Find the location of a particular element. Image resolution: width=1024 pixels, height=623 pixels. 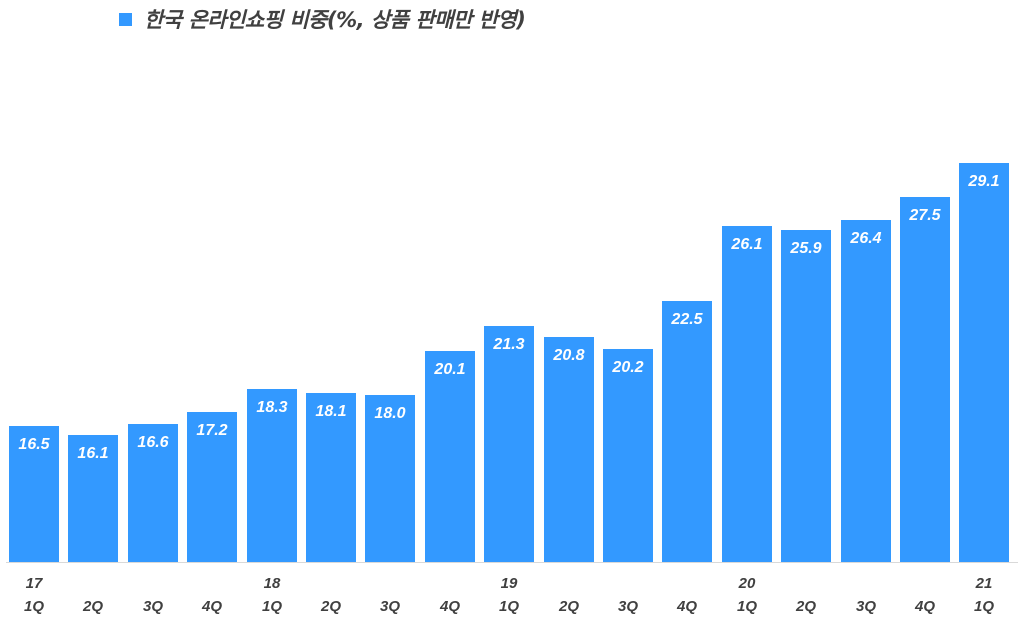

bar-value-label: 25.9 is located at coordinates (806, 248).